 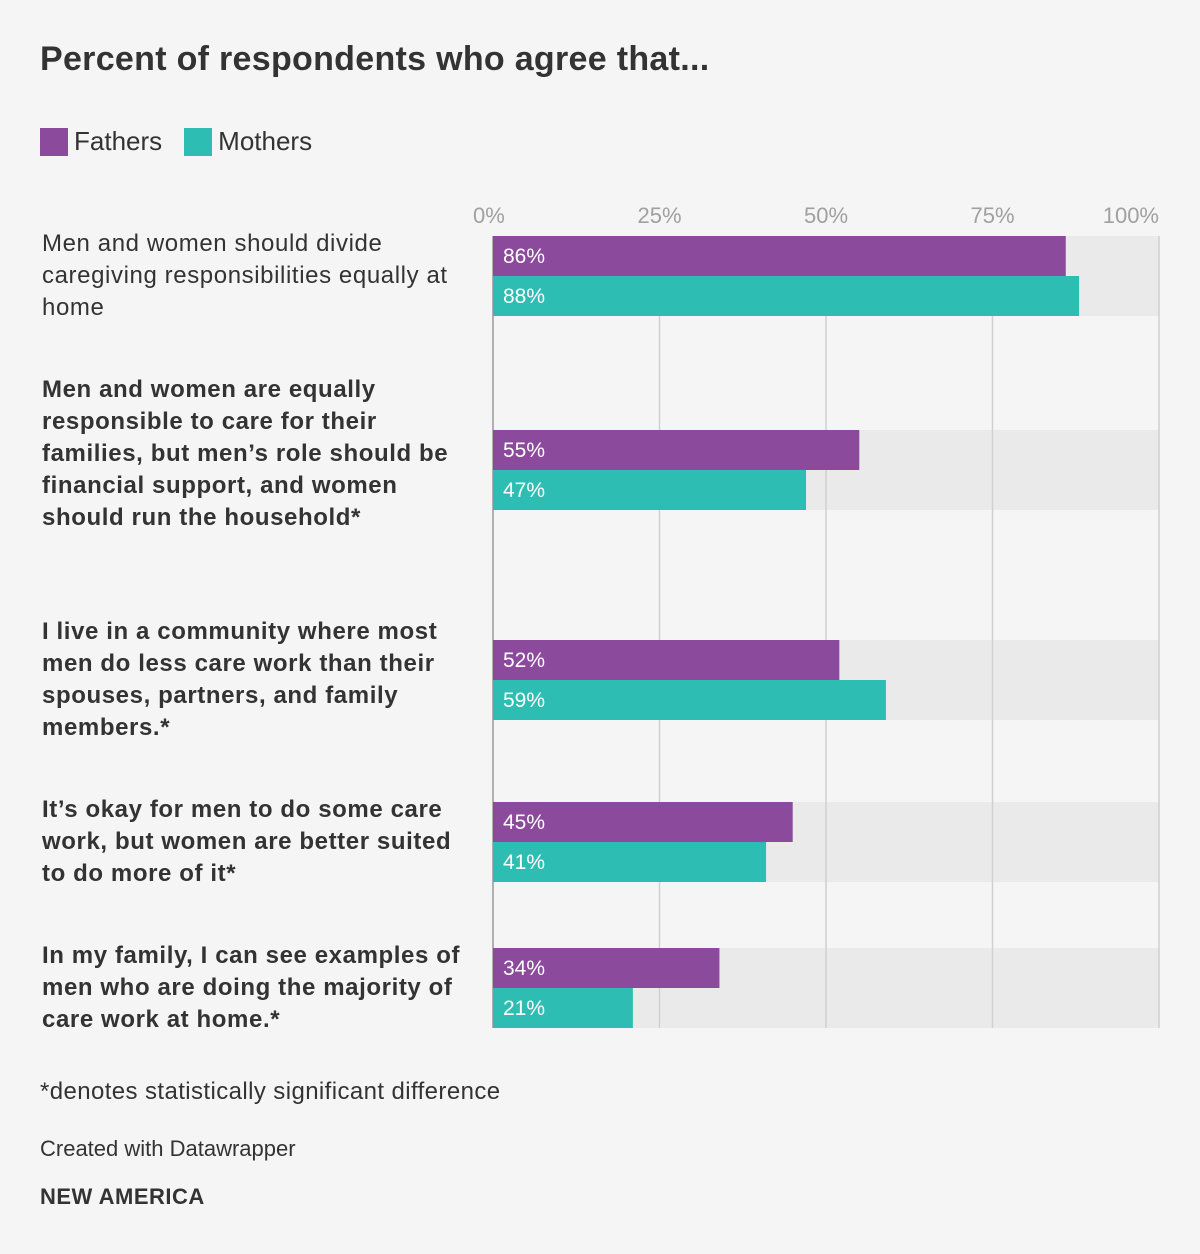 I want to click on legend-label-mothers: Mothers, so click(x=265, y=141).